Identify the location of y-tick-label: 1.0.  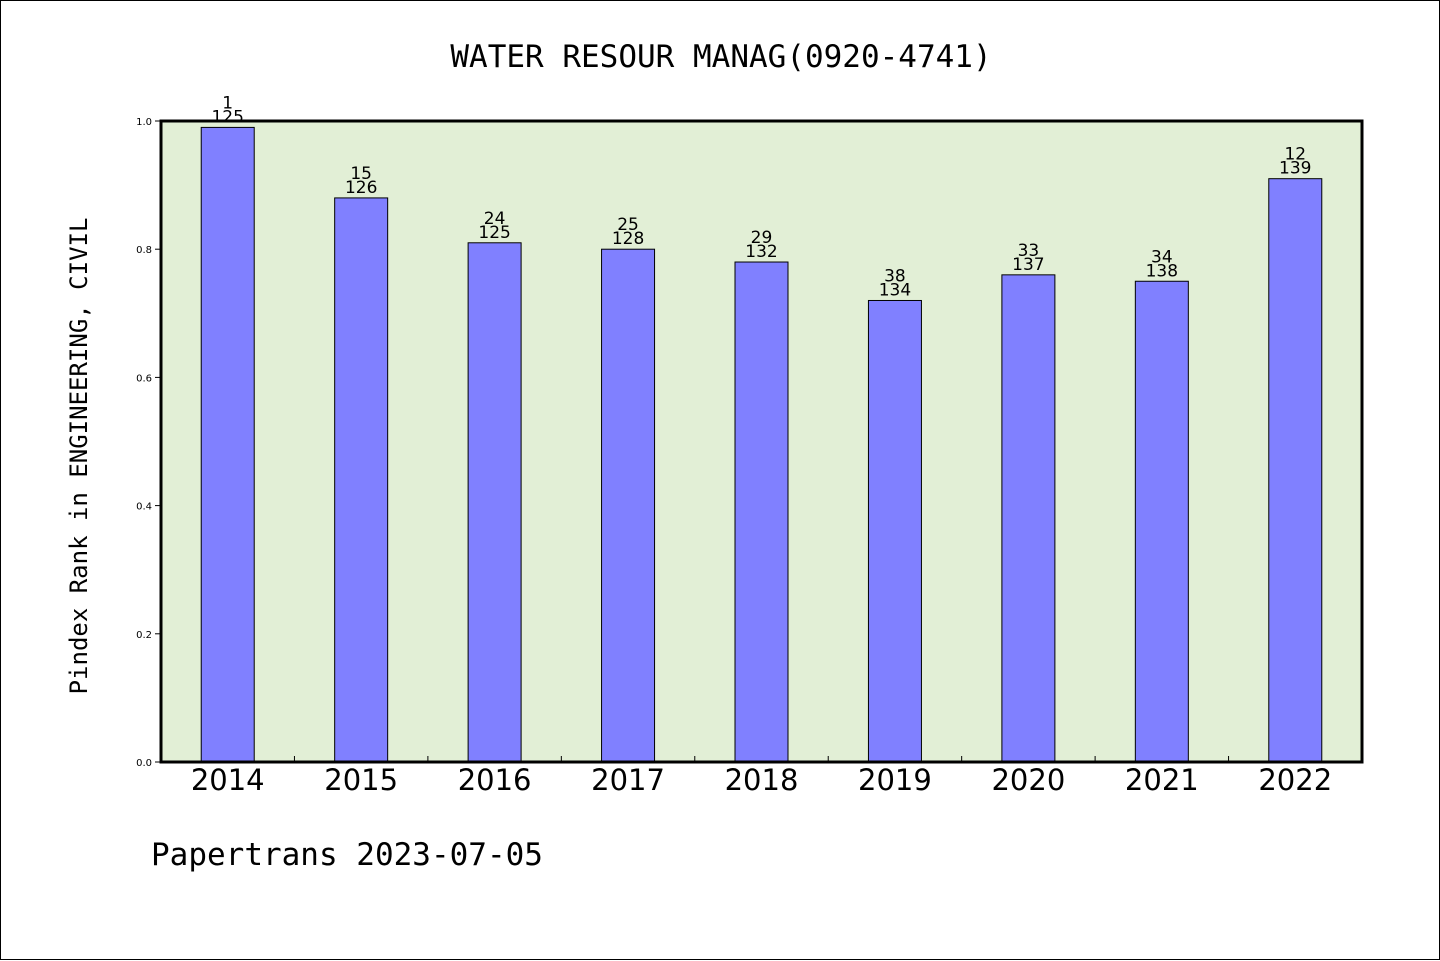
(144, 122).